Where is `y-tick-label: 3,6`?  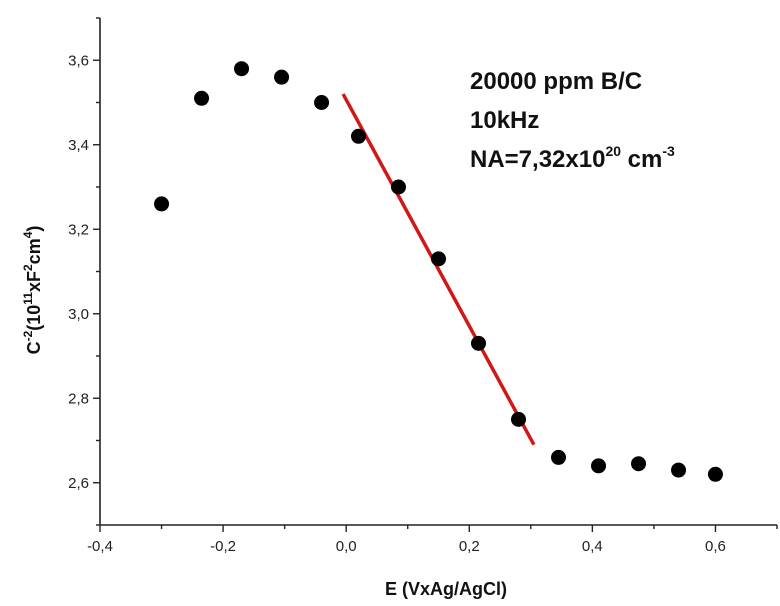
y-tick-label: 3,6 is located at coordinates (78, 60).